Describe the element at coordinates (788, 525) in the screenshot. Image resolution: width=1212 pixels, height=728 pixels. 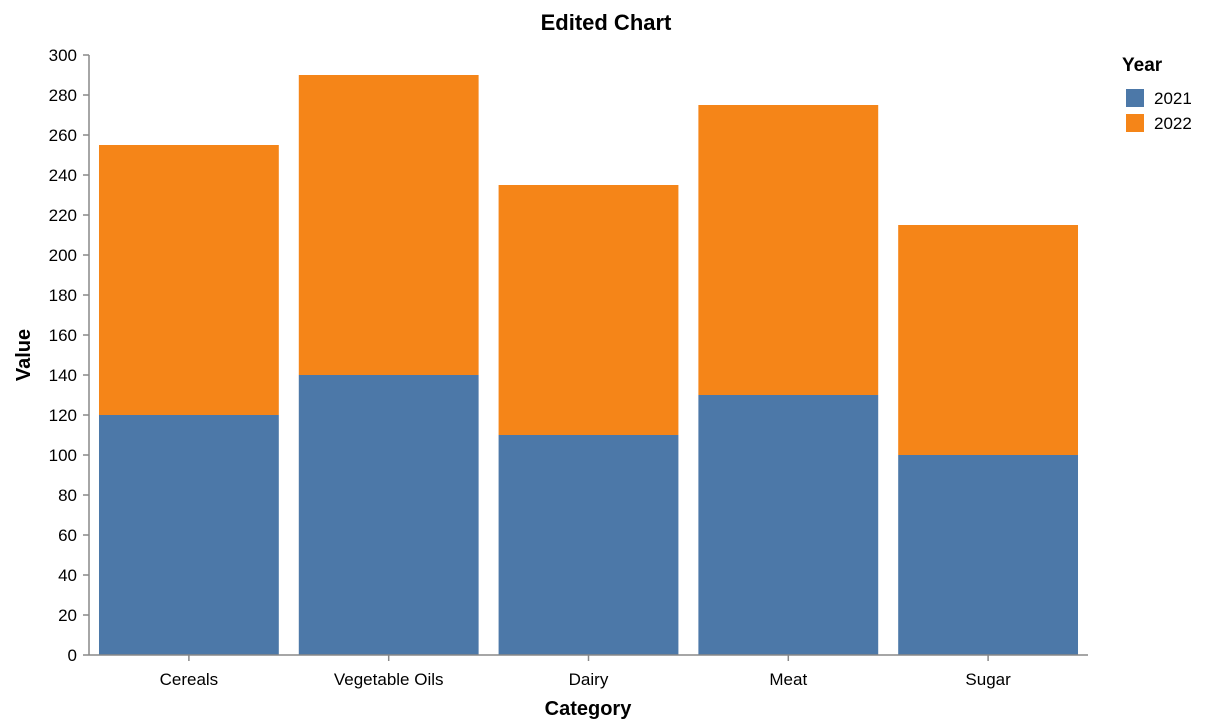
I see `bar-meat-2021` at that location.